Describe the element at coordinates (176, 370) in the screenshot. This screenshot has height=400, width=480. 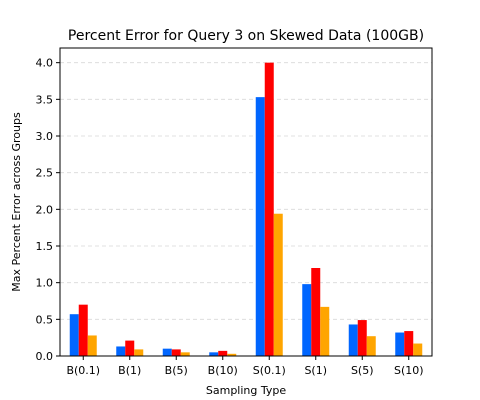
I see `x-tick-label: B(5)` at that location.